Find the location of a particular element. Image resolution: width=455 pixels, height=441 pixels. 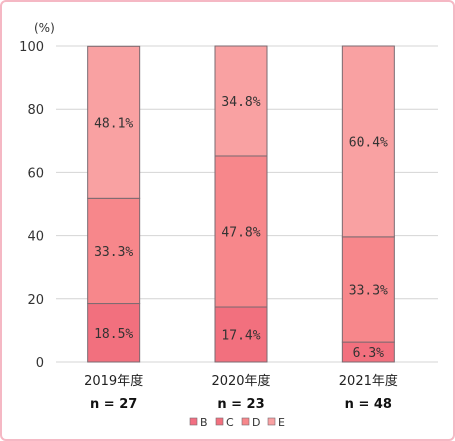

data-label: 18.5% is located at coordinates (113, 334).